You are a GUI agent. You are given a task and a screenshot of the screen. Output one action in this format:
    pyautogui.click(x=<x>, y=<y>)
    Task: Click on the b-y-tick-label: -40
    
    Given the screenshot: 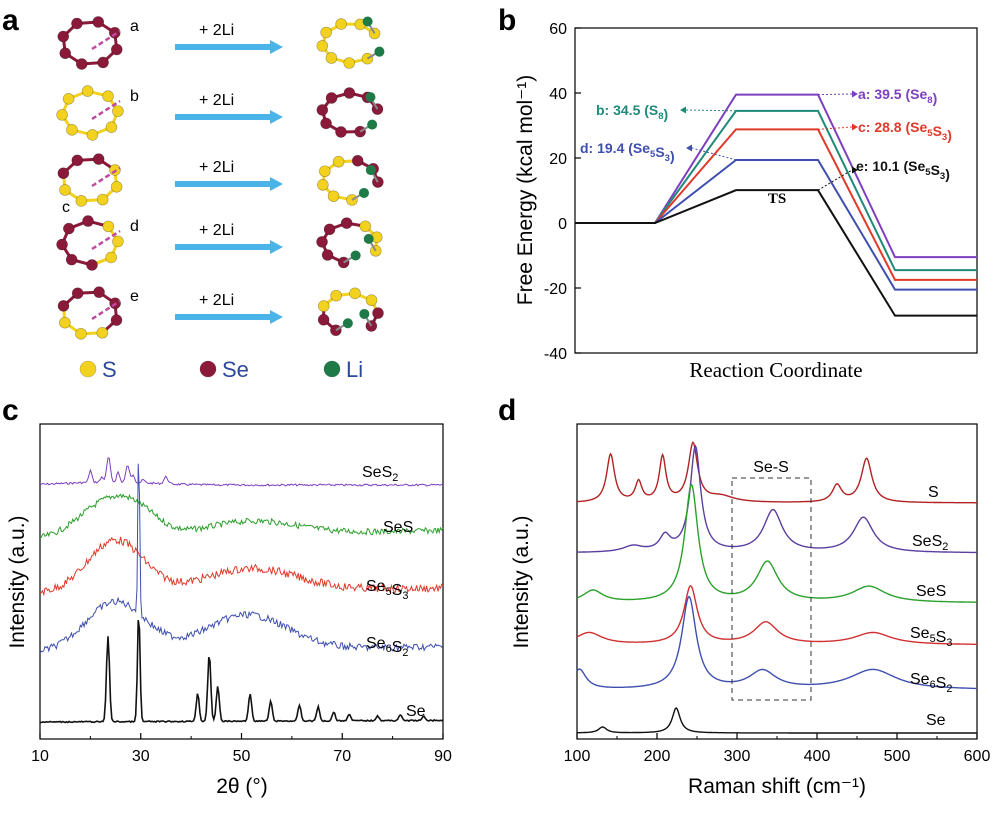 What is the action you would take?
    pyautogui.click(x=555, y=354)
    